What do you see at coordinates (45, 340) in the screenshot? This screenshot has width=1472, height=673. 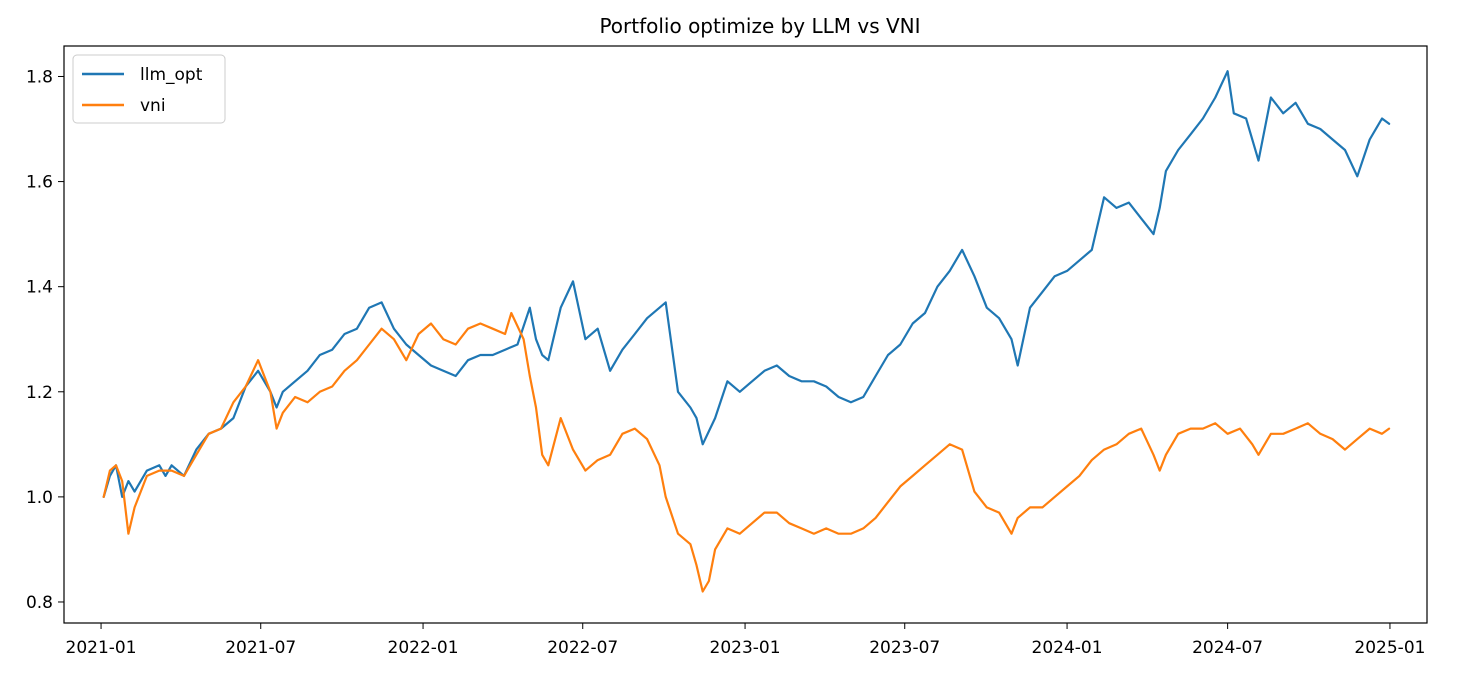 I see `y-axis: 0.8 1.0 1.2 1.4 1.6 1.8` at bounding box center [45, 340].